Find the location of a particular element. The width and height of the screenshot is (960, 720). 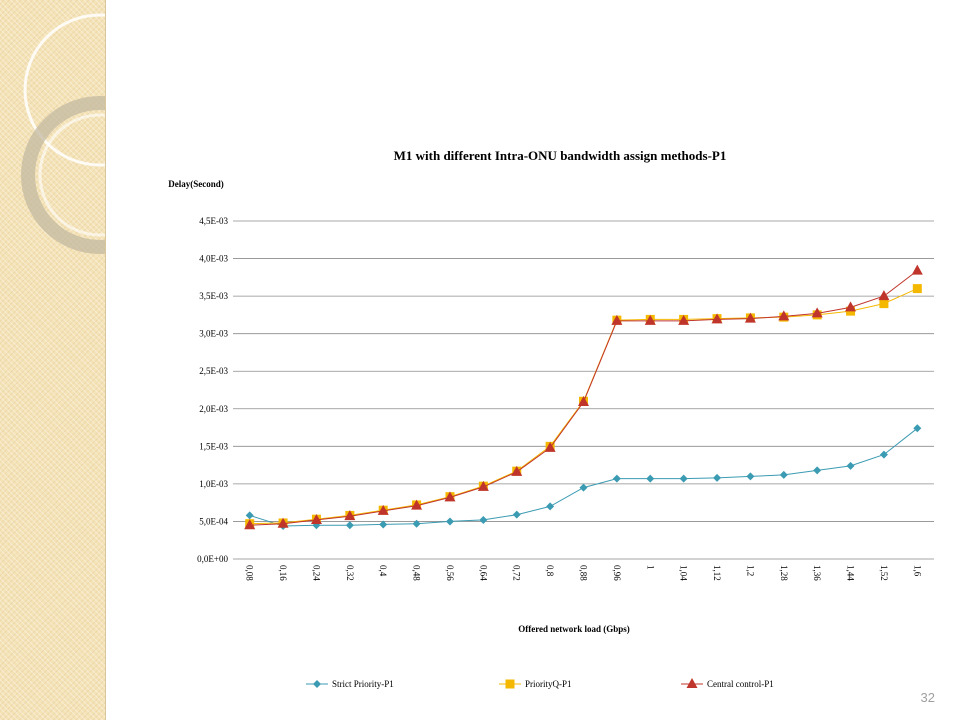

y-tick-label: 3,5E-03 is located at coordinates (213, 296).